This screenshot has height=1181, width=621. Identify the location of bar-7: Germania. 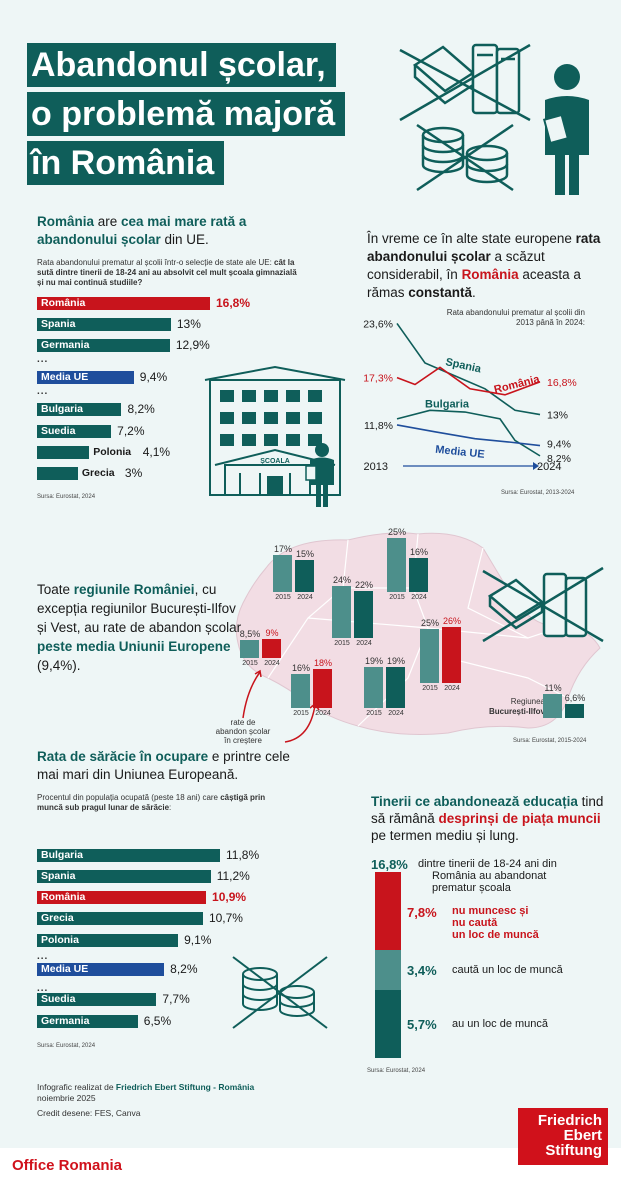
(87, 1021).